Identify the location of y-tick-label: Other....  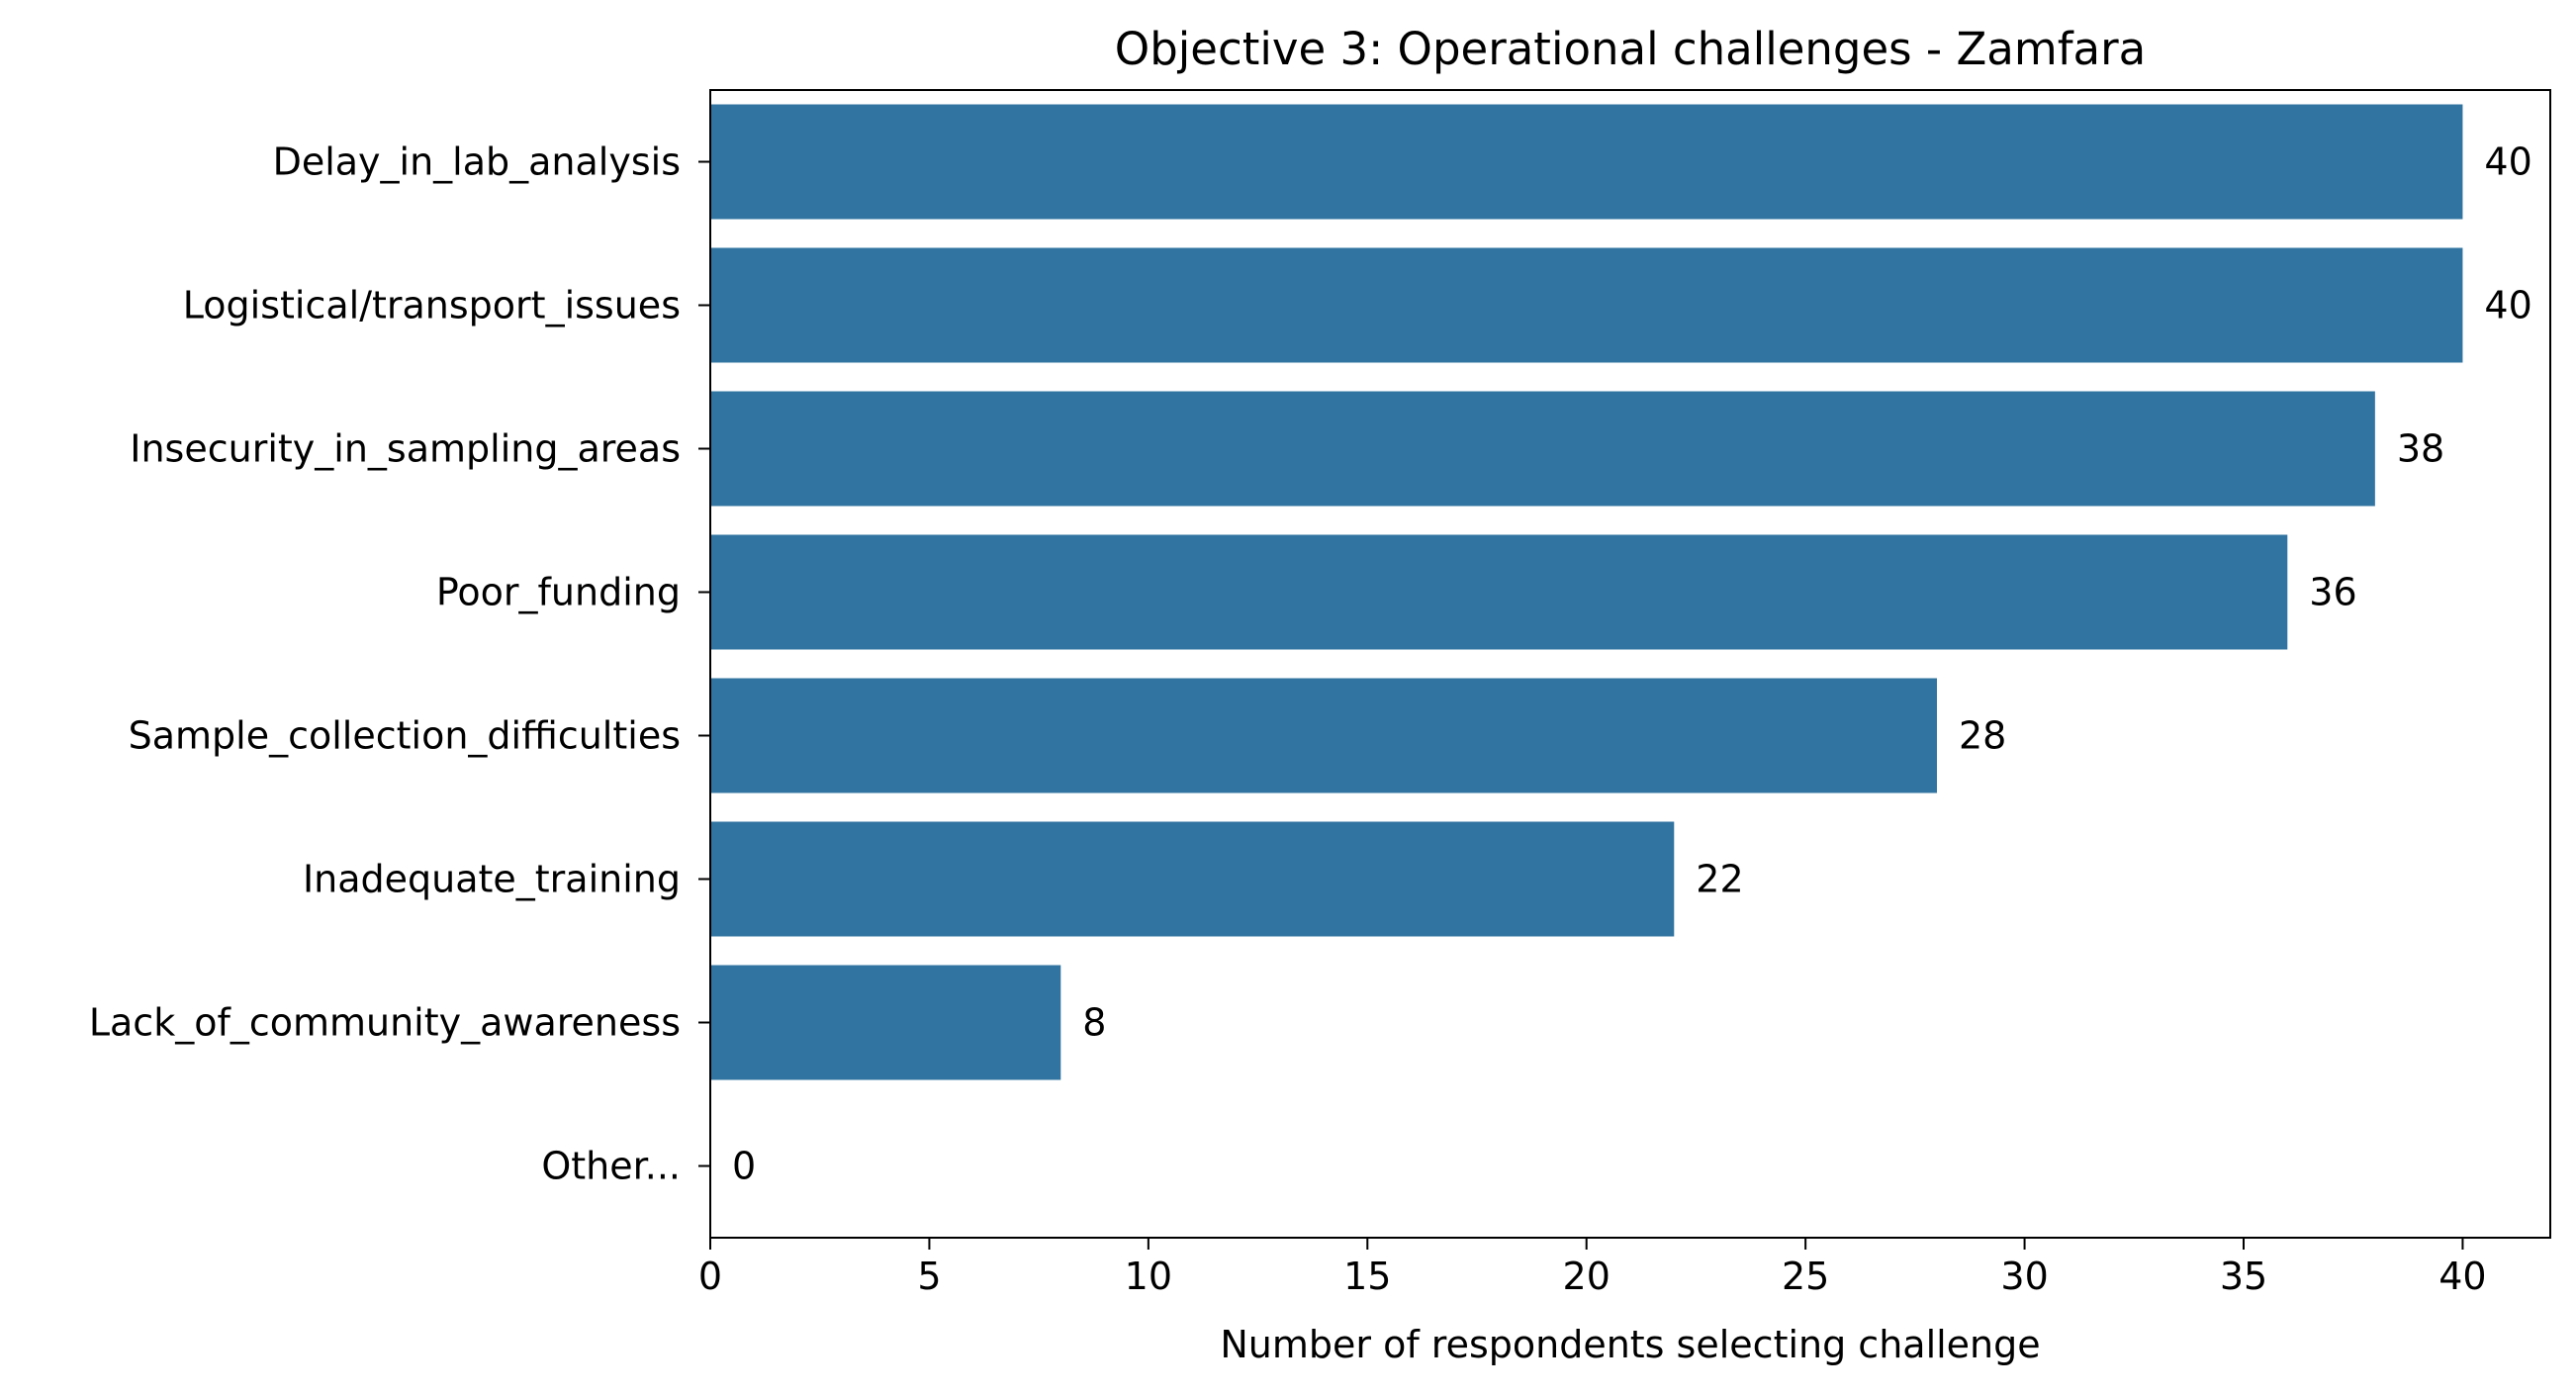
(611, 1166).